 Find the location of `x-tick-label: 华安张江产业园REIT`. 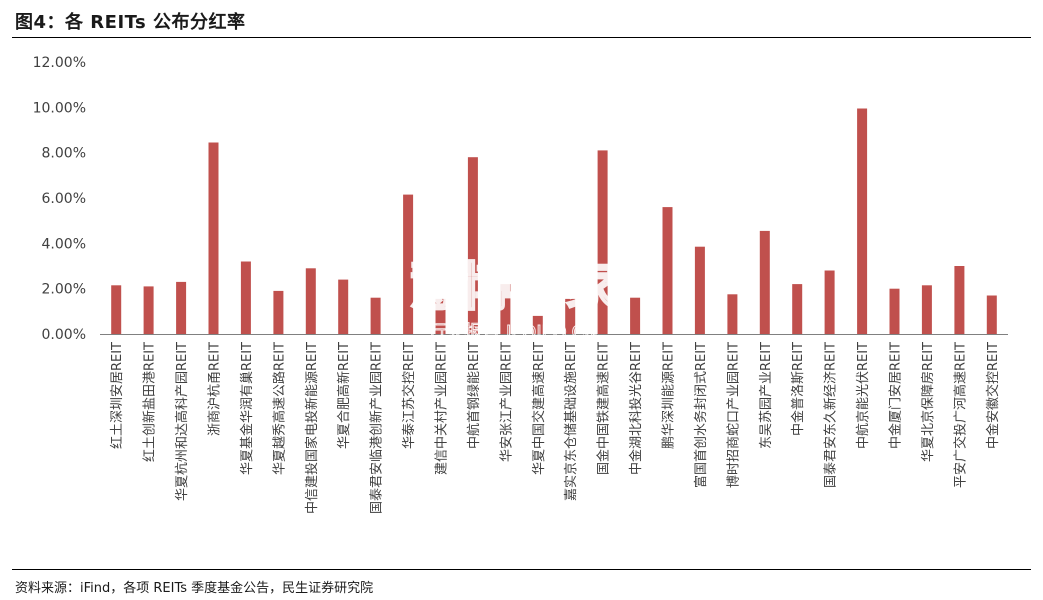

x-tick-label: 华安张江产业园REIT is located at coordinates (506, 402).